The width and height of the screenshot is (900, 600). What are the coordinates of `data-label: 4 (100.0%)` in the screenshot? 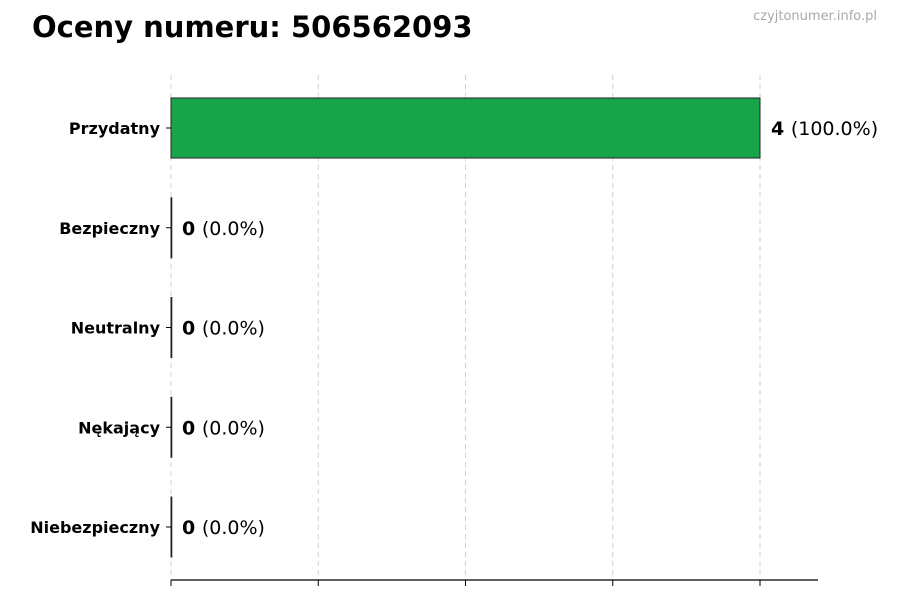 It's located at (824, 129).